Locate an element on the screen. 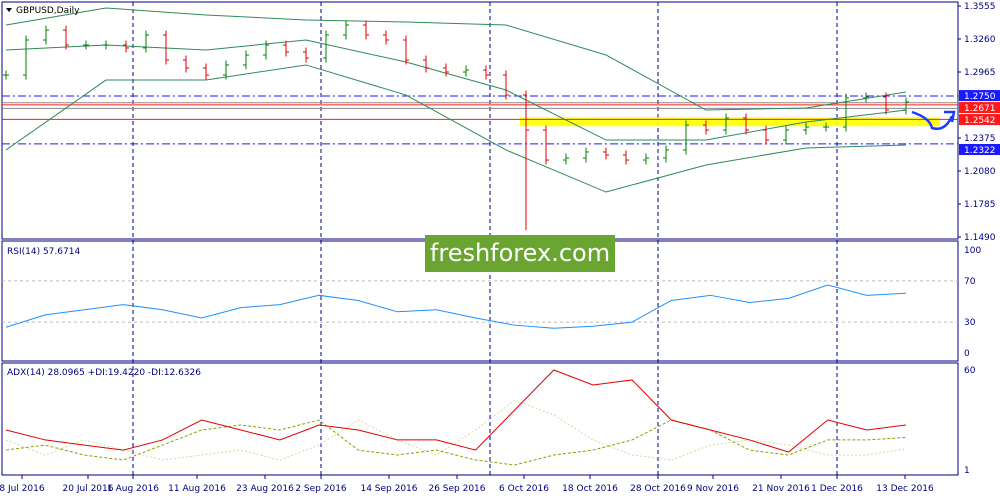 The width and height of the screenshot is (1000, 500). rsi-label: RSI(14) 57.6714 is located at coordinates (43, 252).